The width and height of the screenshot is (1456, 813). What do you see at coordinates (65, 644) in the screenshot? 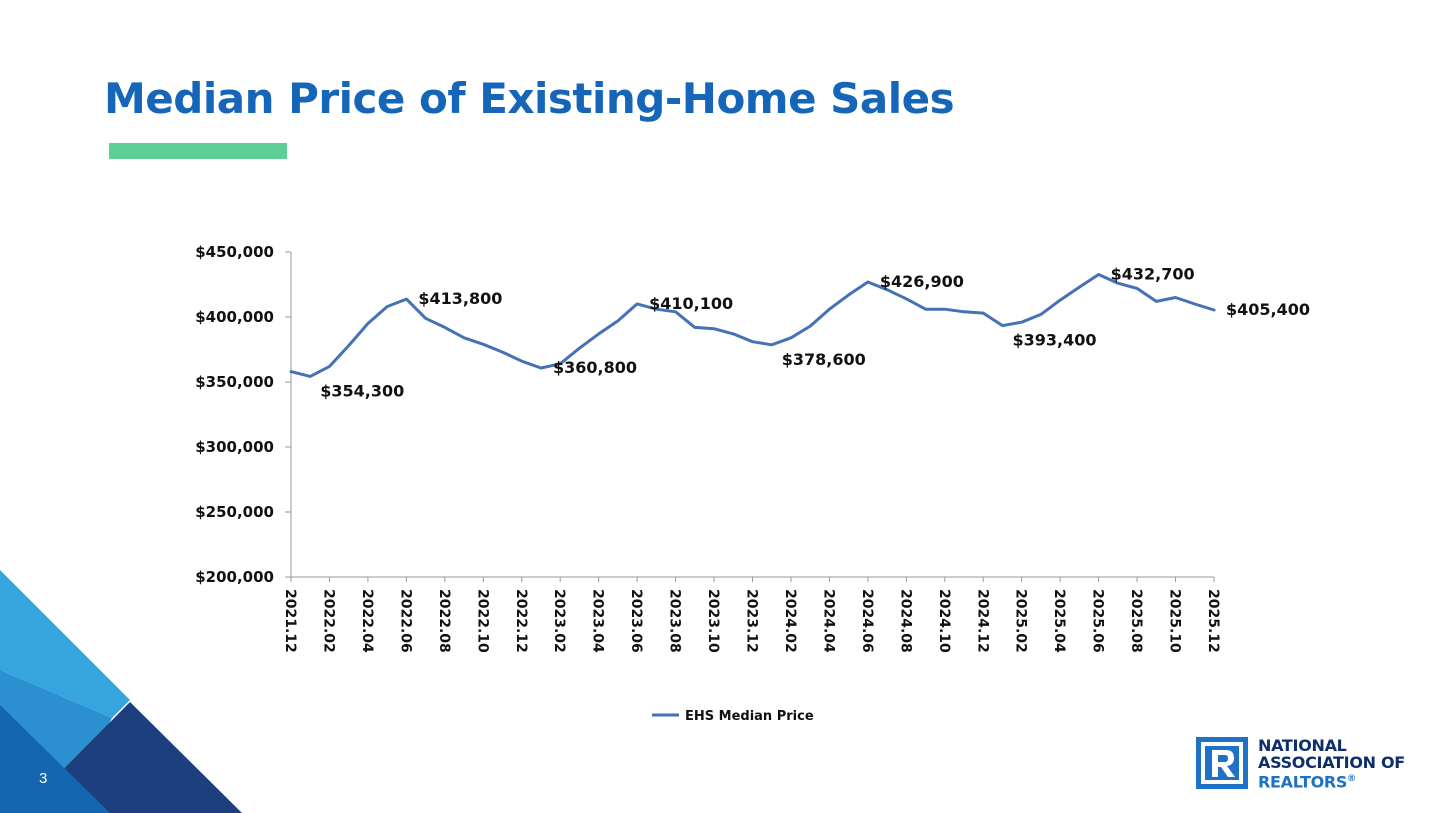
I see `decor-light-triangle` at bounding box center [65, 644].